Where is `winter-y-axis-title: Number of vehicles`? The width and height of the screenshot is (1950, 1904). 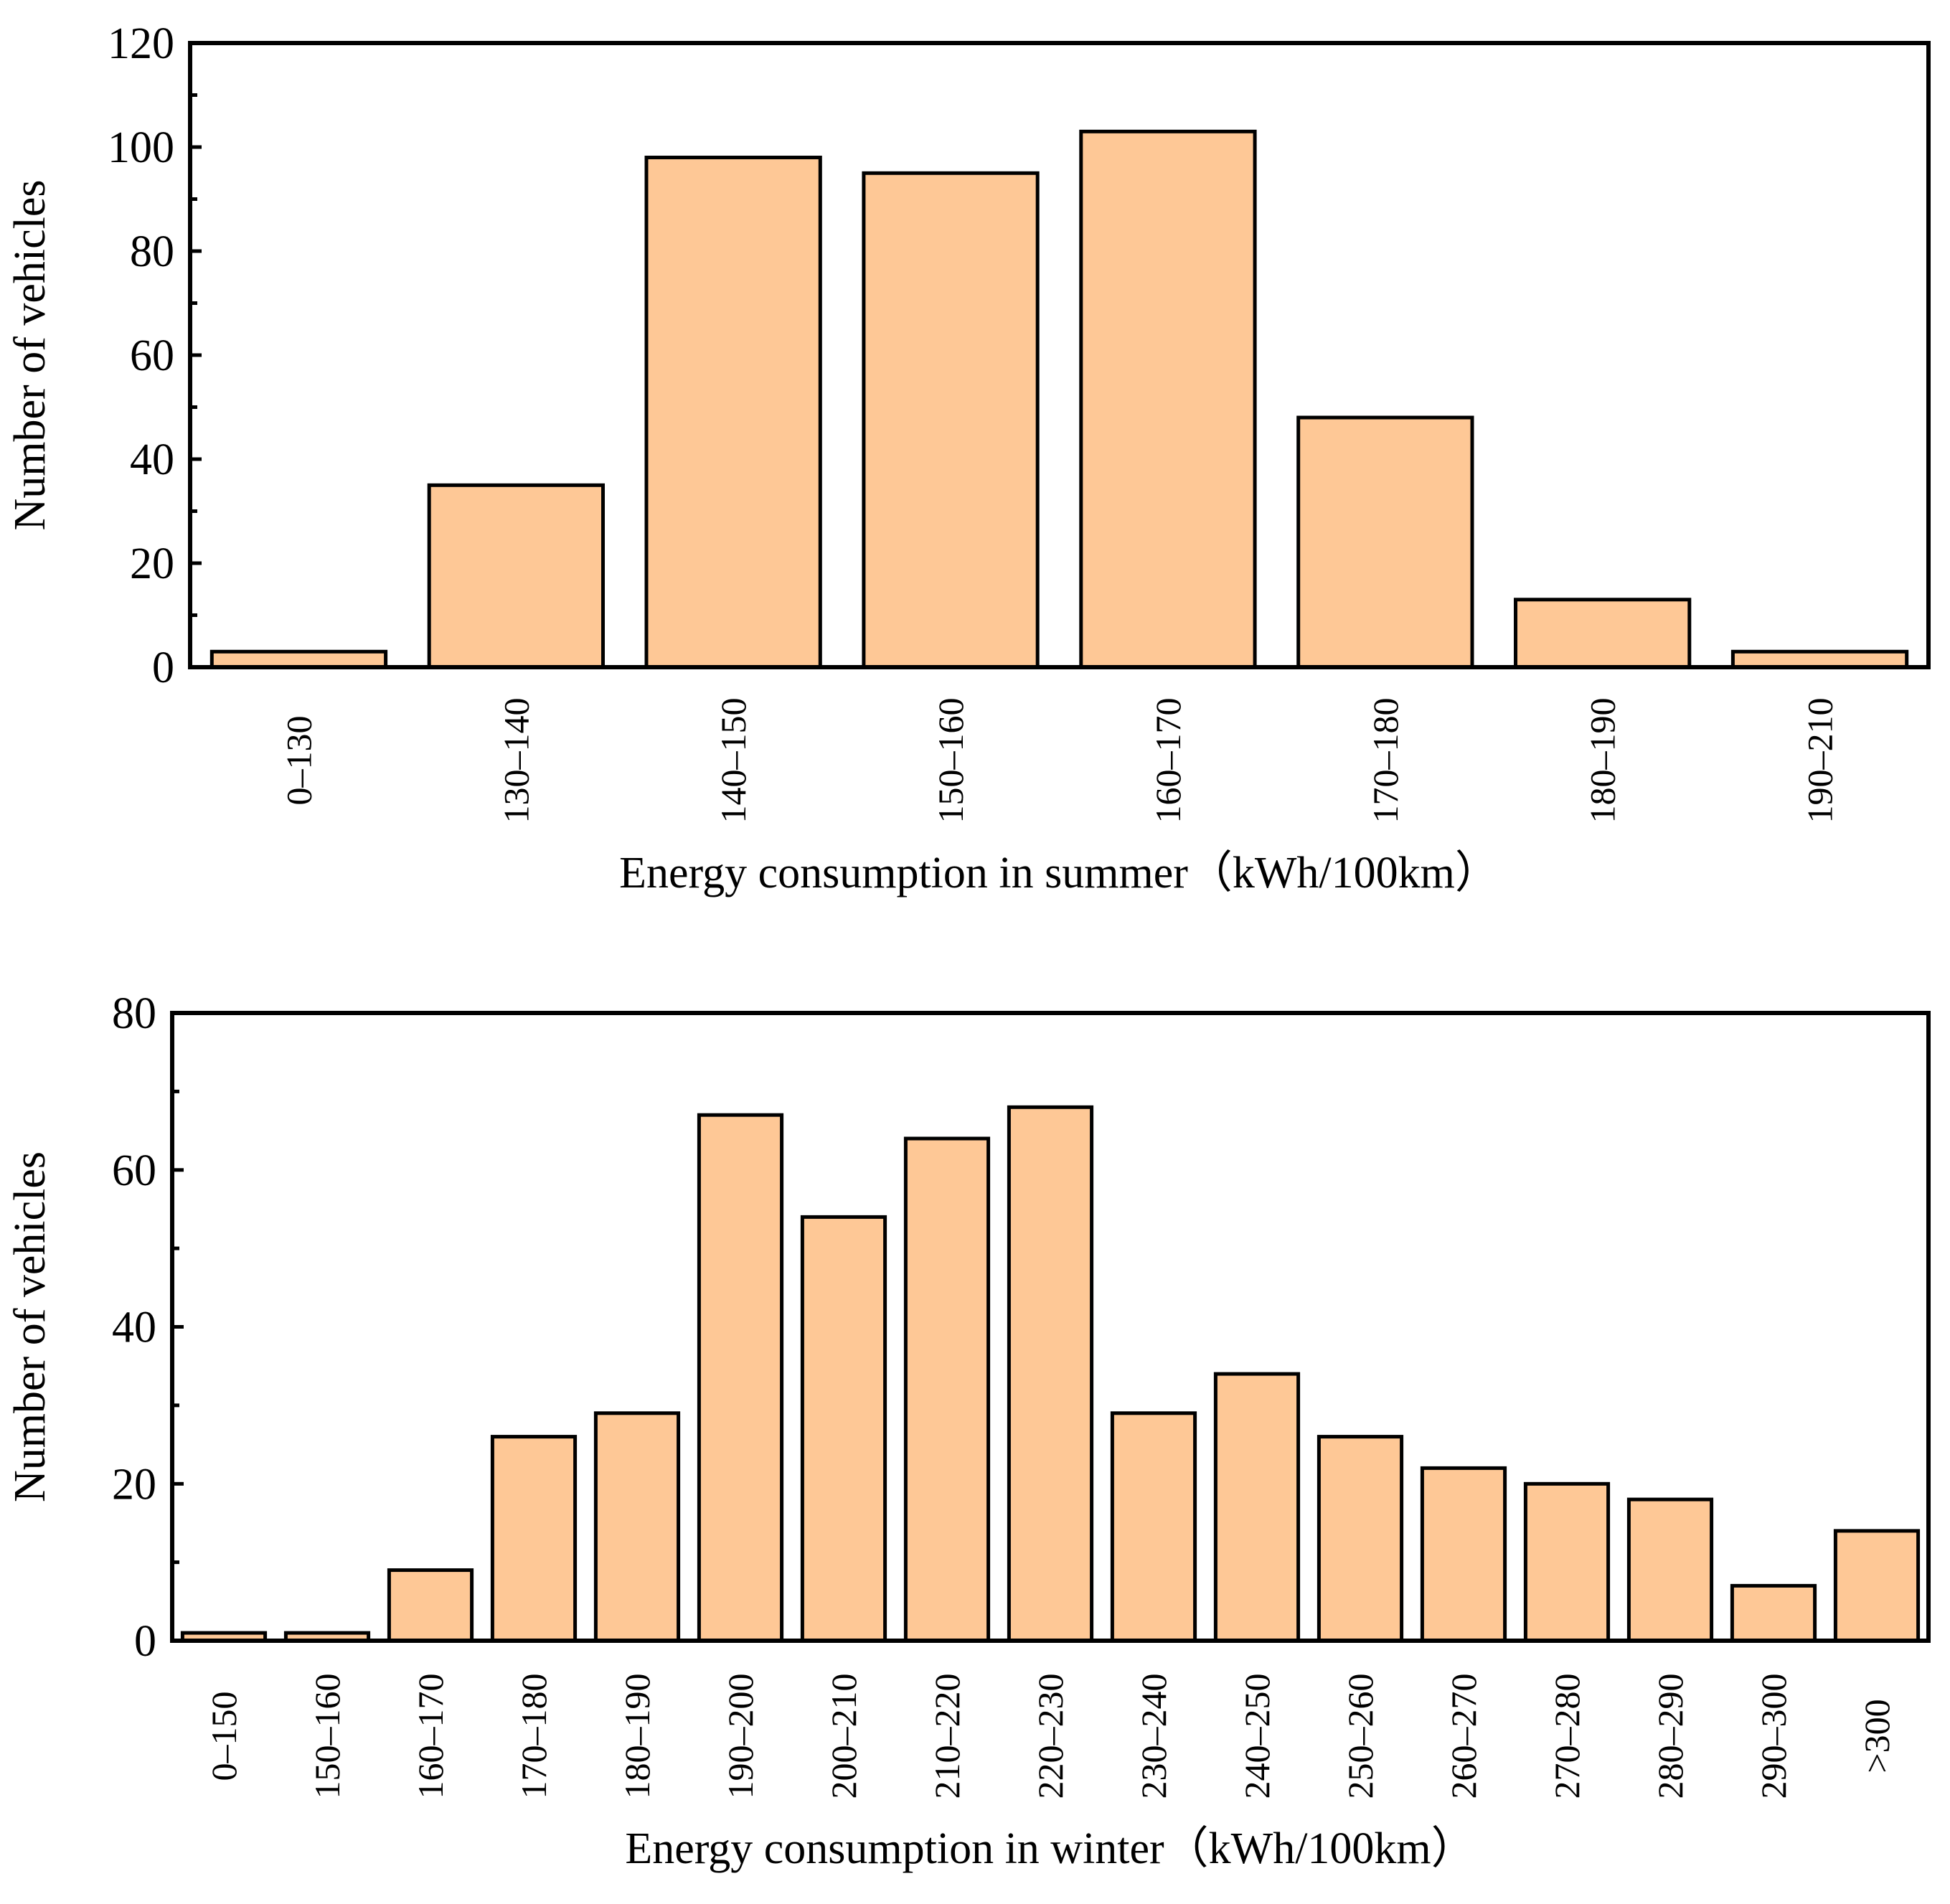
winter-y-axis-title: Number of vehicles is located at coordinates (30, 1326).